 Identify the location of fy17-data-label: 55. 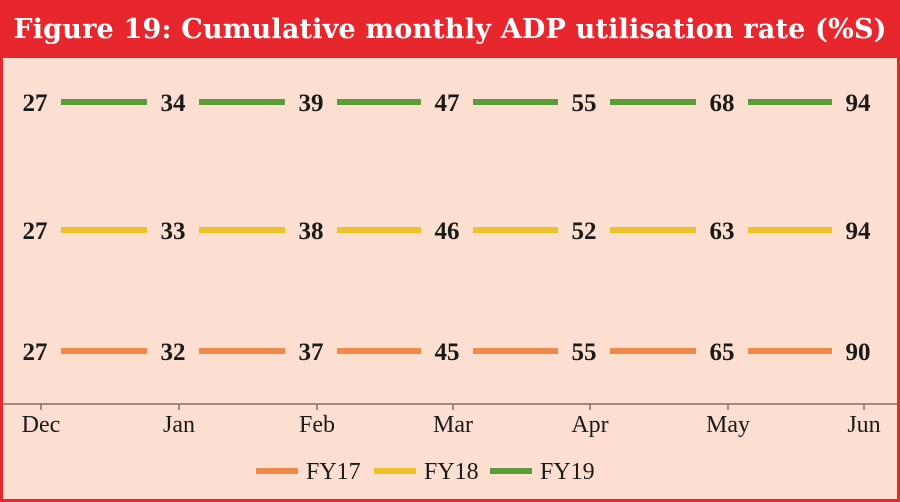
(584, 352).